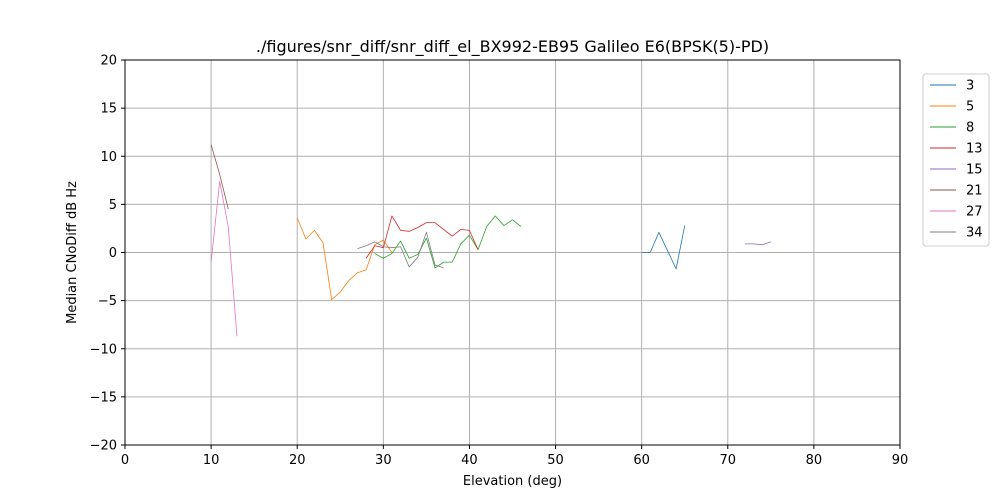 The height and width of the screenshot is (500, 1000). I want to click on x-tick-label: 70, so click(728, 460).